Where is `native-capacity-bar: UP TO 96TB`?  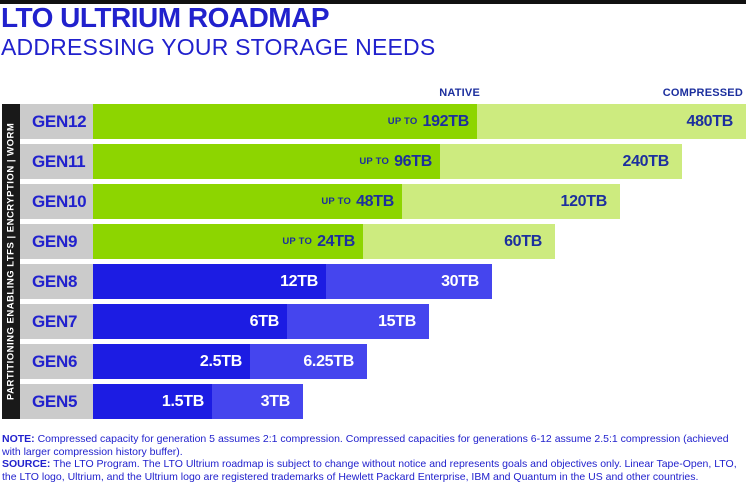
native-capacity-bar: UP TO 96TB is located at coordinates (266, 161).